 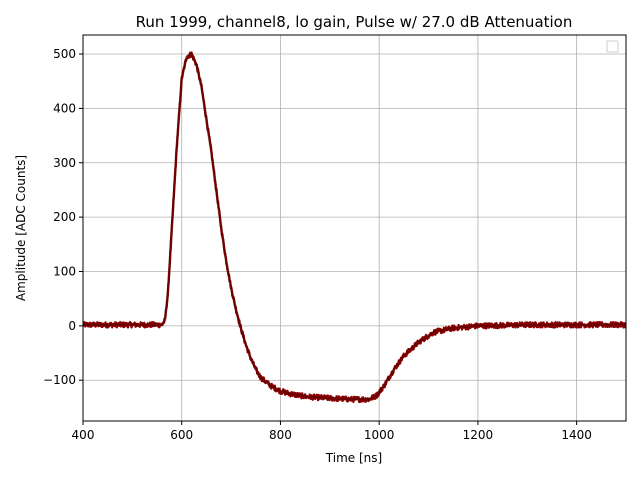 I want to click on y-tick-label: 300, so click(x=64, y=163).